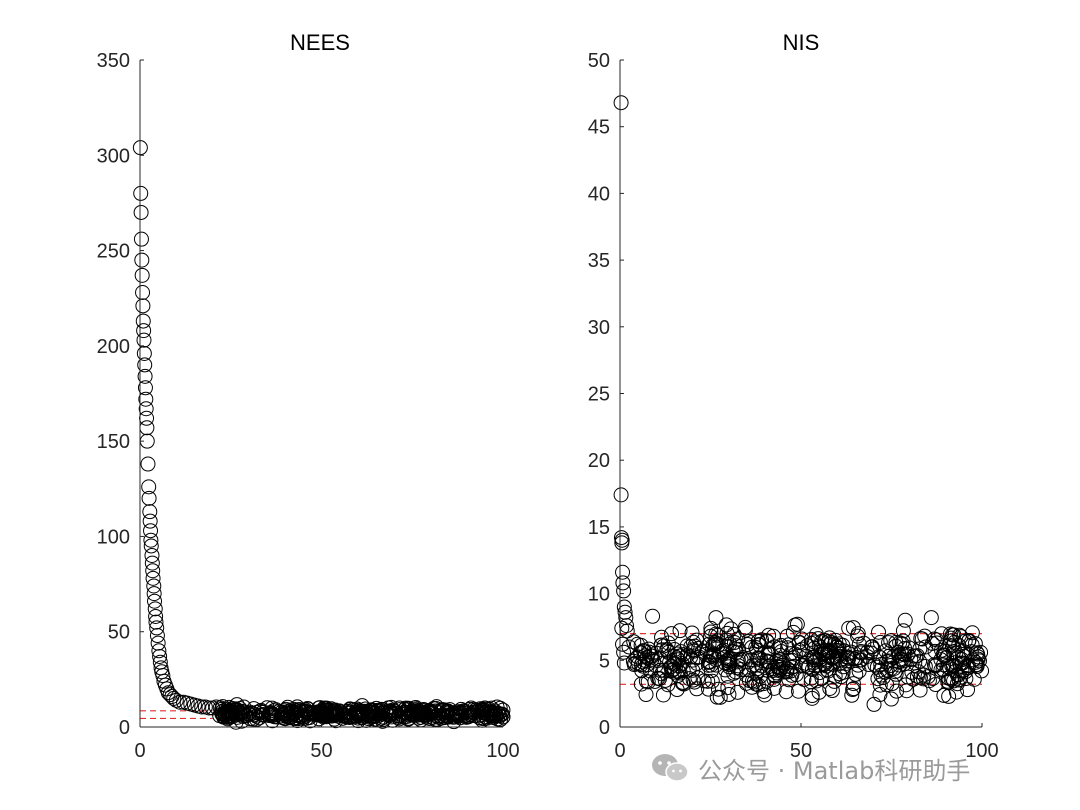 Image resolution: width=1080 pixels, height=810 pixels. What do you see at coordinates (599, 461) in the screenshot?
I see `y-tick-label: 20` at bounding box center [599, 461].